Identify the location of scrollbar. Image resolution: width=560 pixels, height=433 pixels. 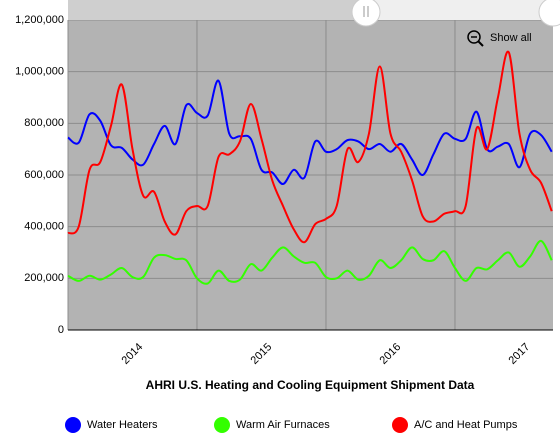
(314, 13).